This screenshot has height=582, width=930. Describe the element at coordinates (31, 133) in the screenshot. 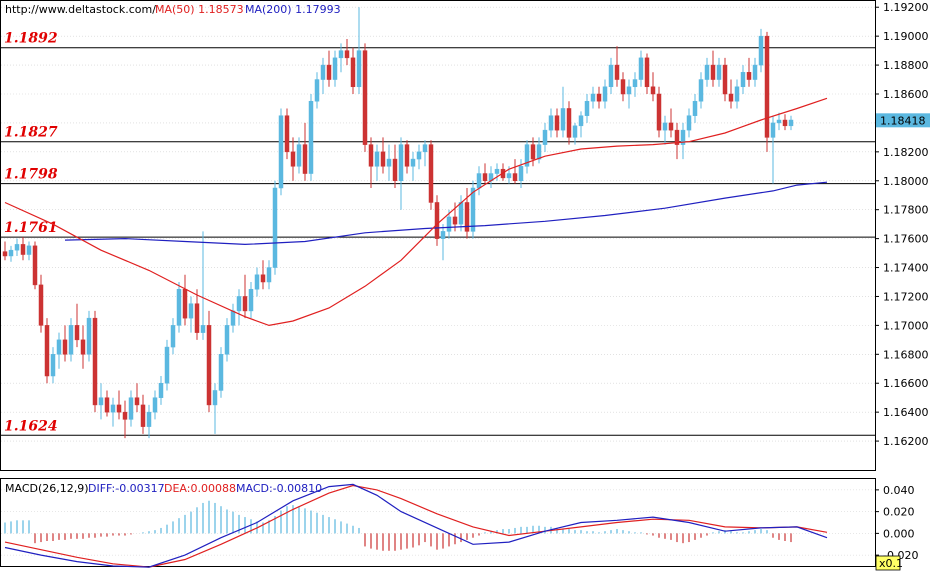

I see `level-label: 1.1827` at that location.